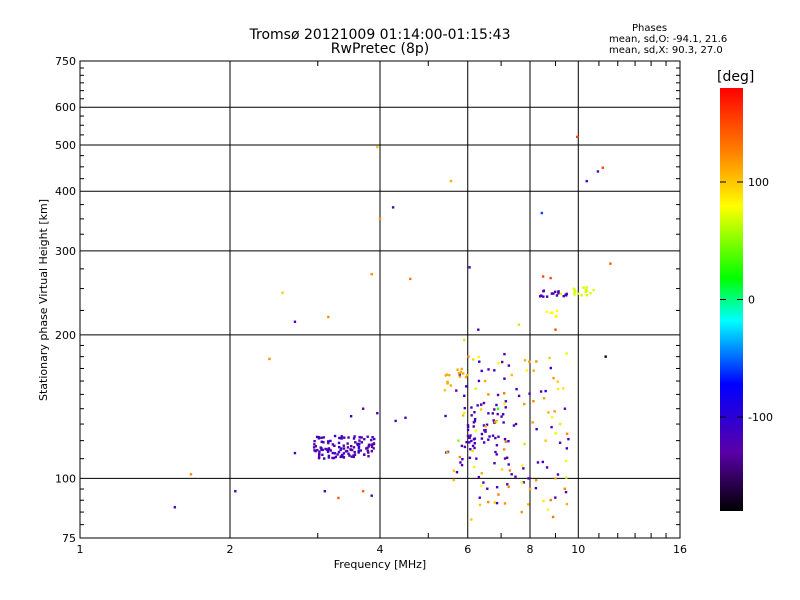 The image size is (800, 600). Describe the element at coordinates (65, 251) in the screenshot. I see `y-tick-label: 300` at that location.